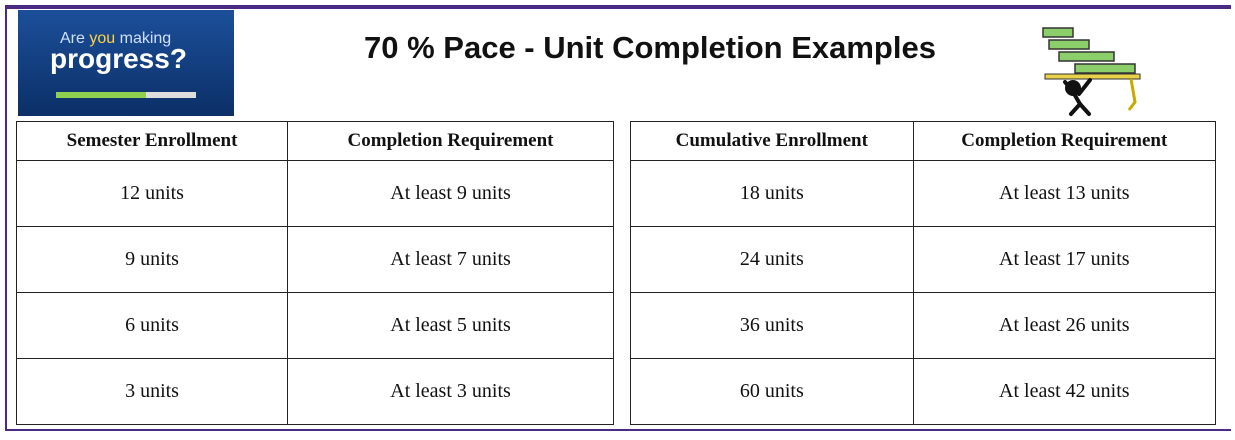  I want to click on logo-line: Are you making, so click(115, 38).